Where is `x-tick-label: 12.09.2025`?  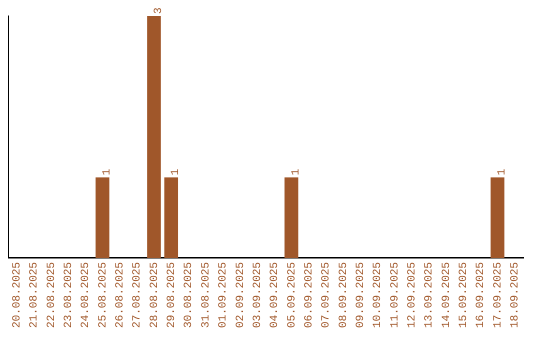
x-tick-label: 12.09.2025 is located at coordinates (412, 295).